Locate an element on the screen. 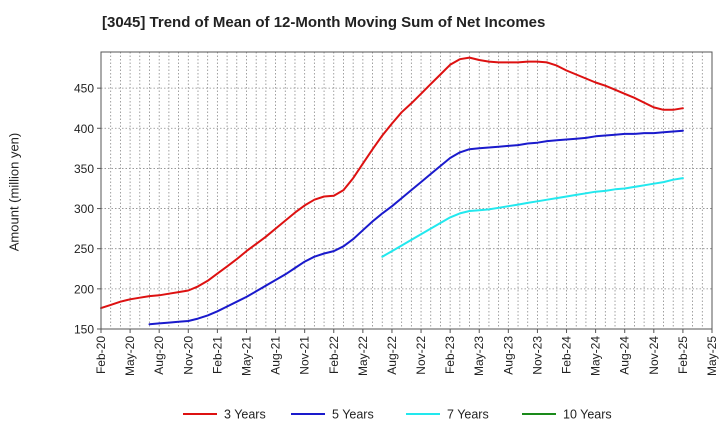 The height and width of the screenshot is (440, 720). legend-label-4: 10 Years is located at coordinates (587, 415).